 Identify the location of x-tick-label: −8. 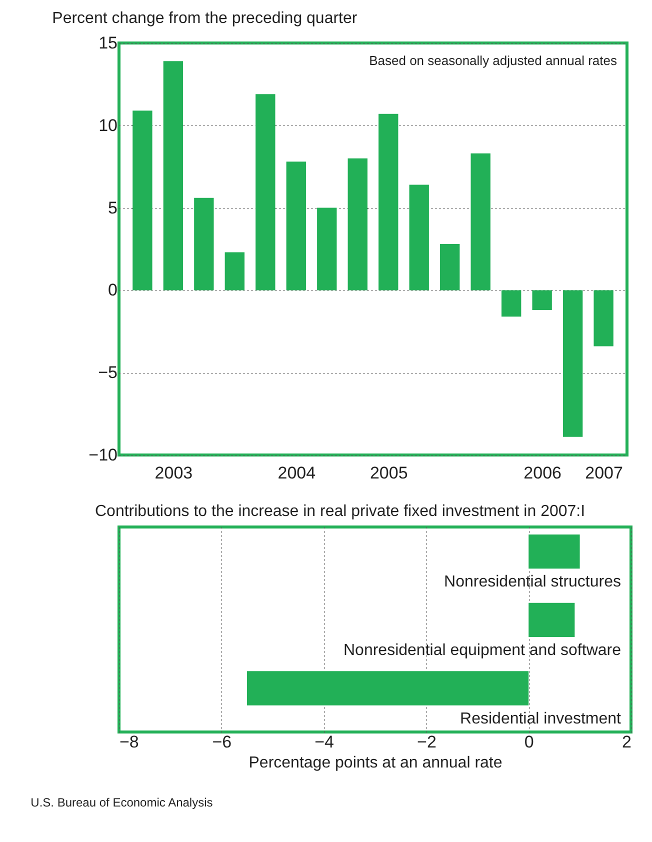
(129, 742).